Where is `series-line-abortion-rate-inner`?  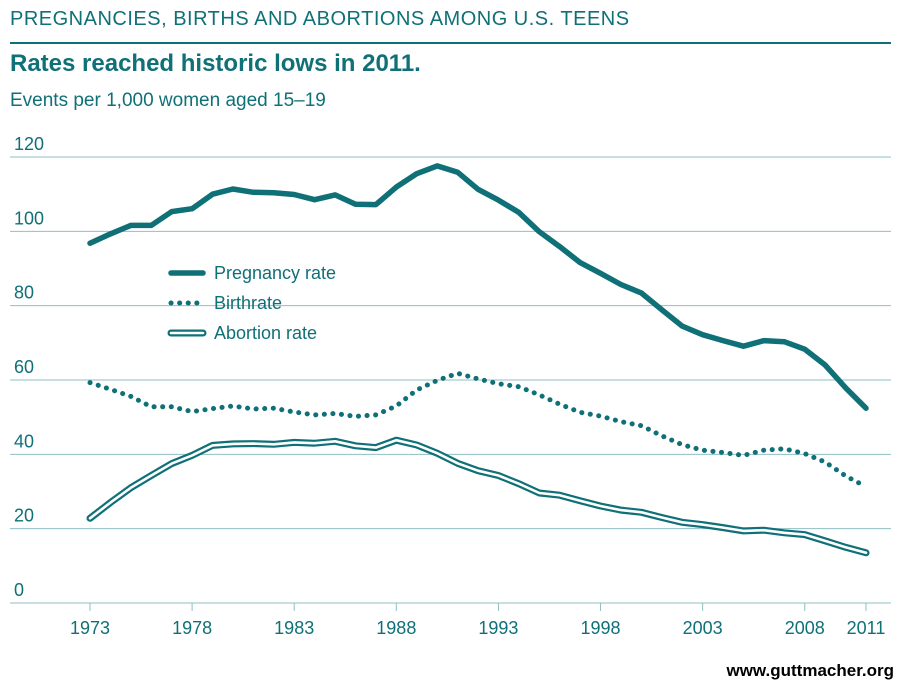 series-line-abortion-rate-inner is located at coordinates (478, 496).